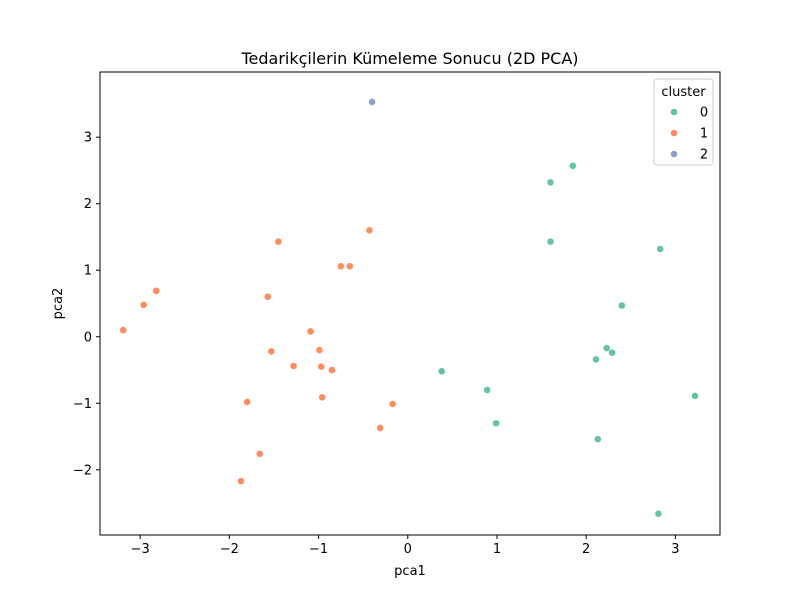  What do you see at coordinates (683, 92) in the screenshot?
I see `legend-title: cluster` at bounding box center [683, 92].